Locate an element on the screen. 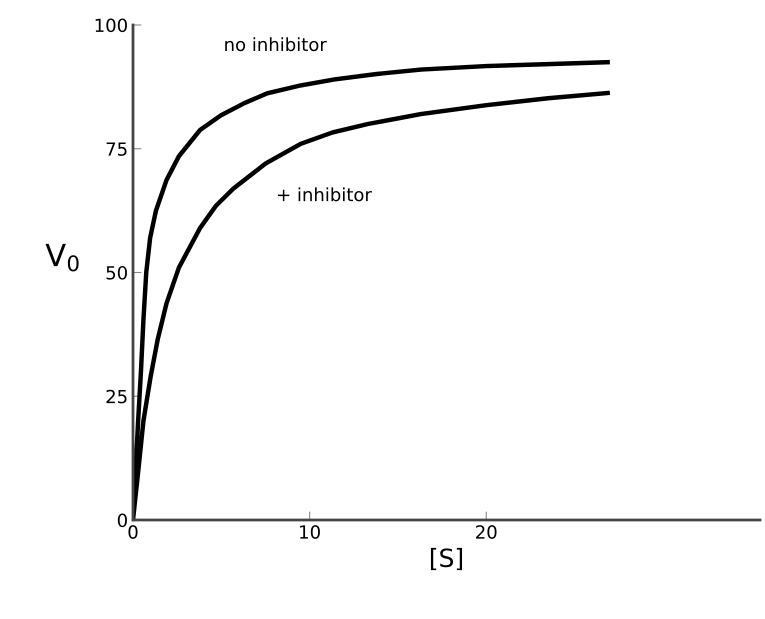 This screenshot has height=619, width=765. series-label: + inhibitor is located at coordinates (325, 194).